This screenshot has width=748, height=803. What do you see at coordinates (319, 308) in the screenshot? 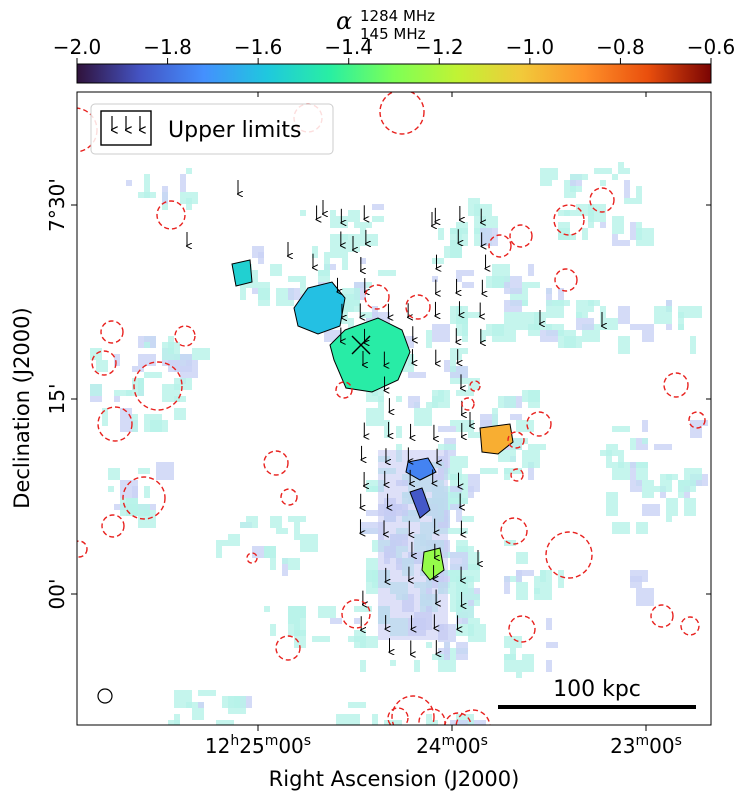
I see `detection-west-lobe` at bounding box center [319, 308].